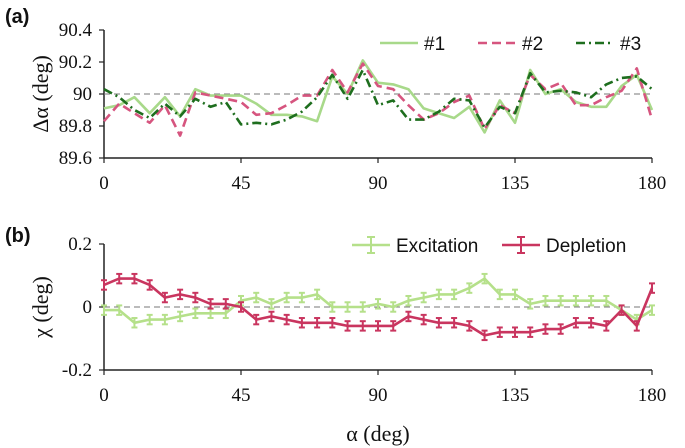  What do you see at coordinates (17, 17) in the screenshot?
I see `panel-a-label: (a)` at bounding box center [17, 17].